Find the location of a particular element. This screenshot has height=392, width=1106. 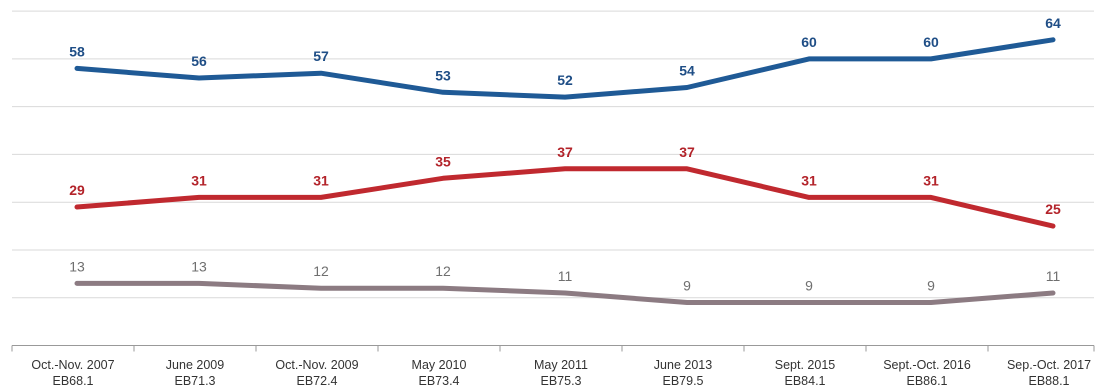

x-tick-label: May 2010 EB73.4 is located at coordinates (439, 373).